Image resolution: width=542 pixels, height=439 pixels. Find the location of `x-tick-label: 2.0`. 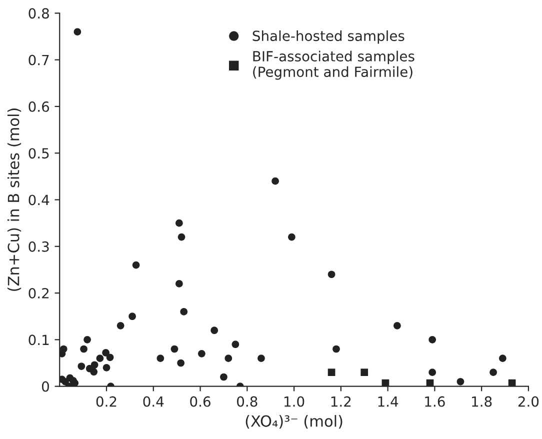

x-tick-label: 2.0 is located at coordinates (528, 401).